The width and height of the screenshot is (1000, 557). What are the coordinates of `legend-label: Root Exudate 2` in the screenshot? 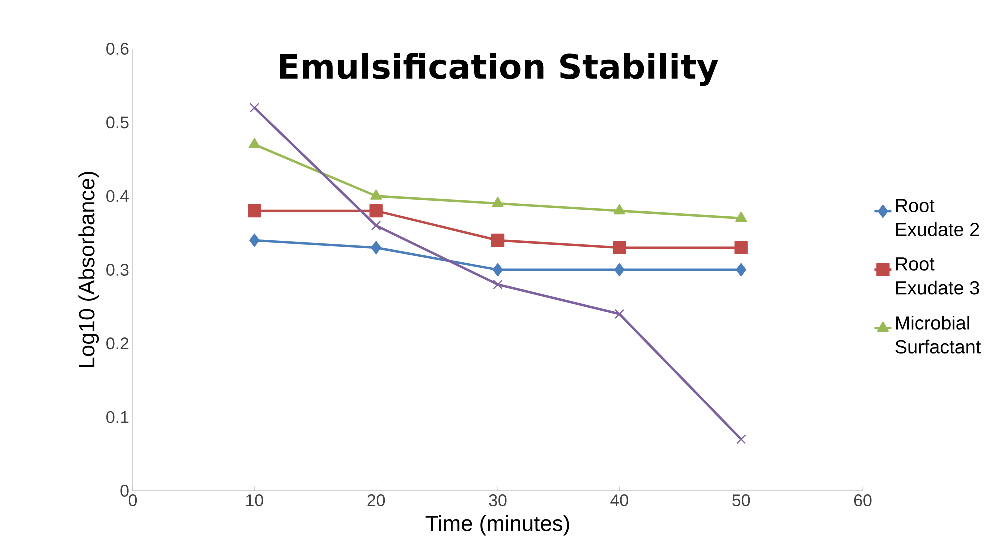 It's located at (938, 217).